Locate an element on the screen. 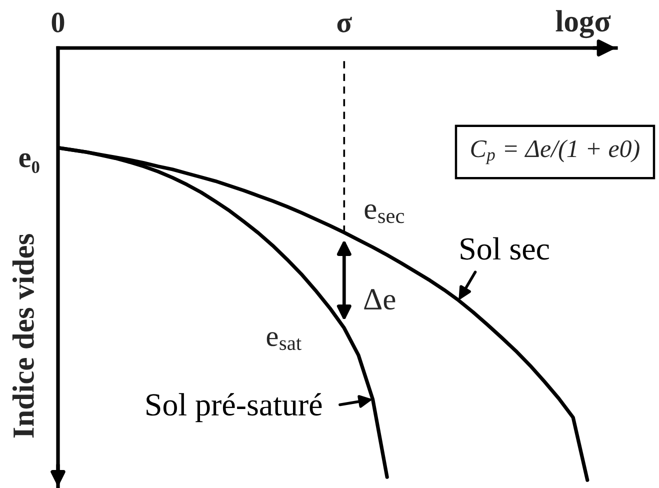 The width and height of the screenshot is (659, 488). legend-label: Sol pré-saturé is located at coordinates (234, 407).